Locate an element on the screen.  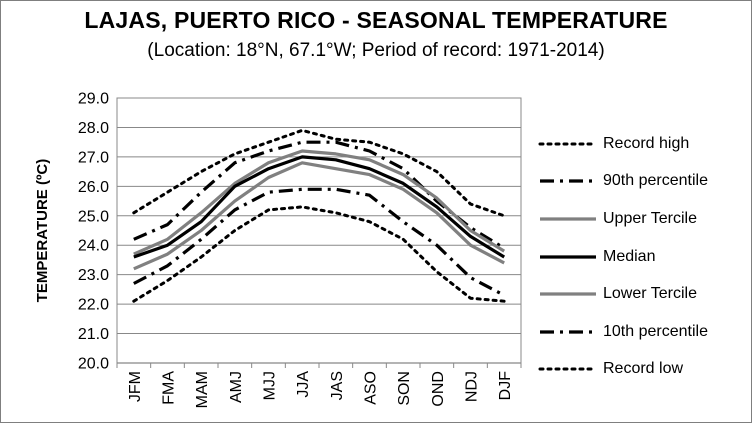
legend-label: Record high is located at coordinates (646, 143).